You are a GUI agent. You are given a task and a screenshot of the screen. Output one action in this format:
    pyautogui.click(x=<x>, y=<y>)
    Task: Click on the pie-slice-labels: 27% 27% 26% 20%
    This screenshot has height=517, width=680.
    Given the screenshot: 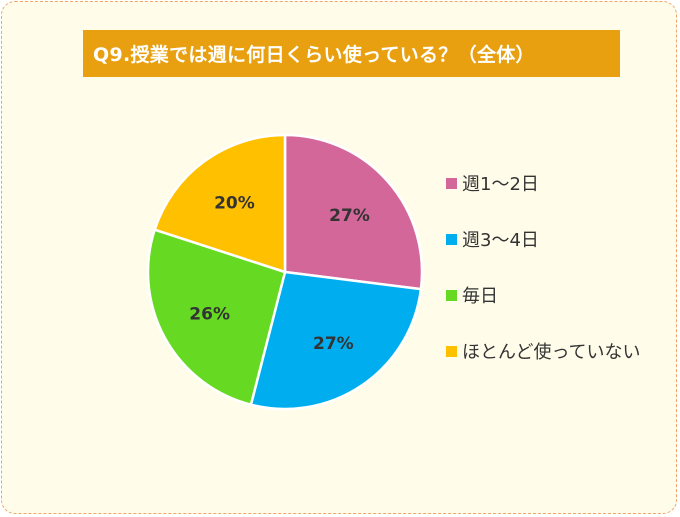 What is the action you would take?
    pyautogui.click(x=279, y=273)
    